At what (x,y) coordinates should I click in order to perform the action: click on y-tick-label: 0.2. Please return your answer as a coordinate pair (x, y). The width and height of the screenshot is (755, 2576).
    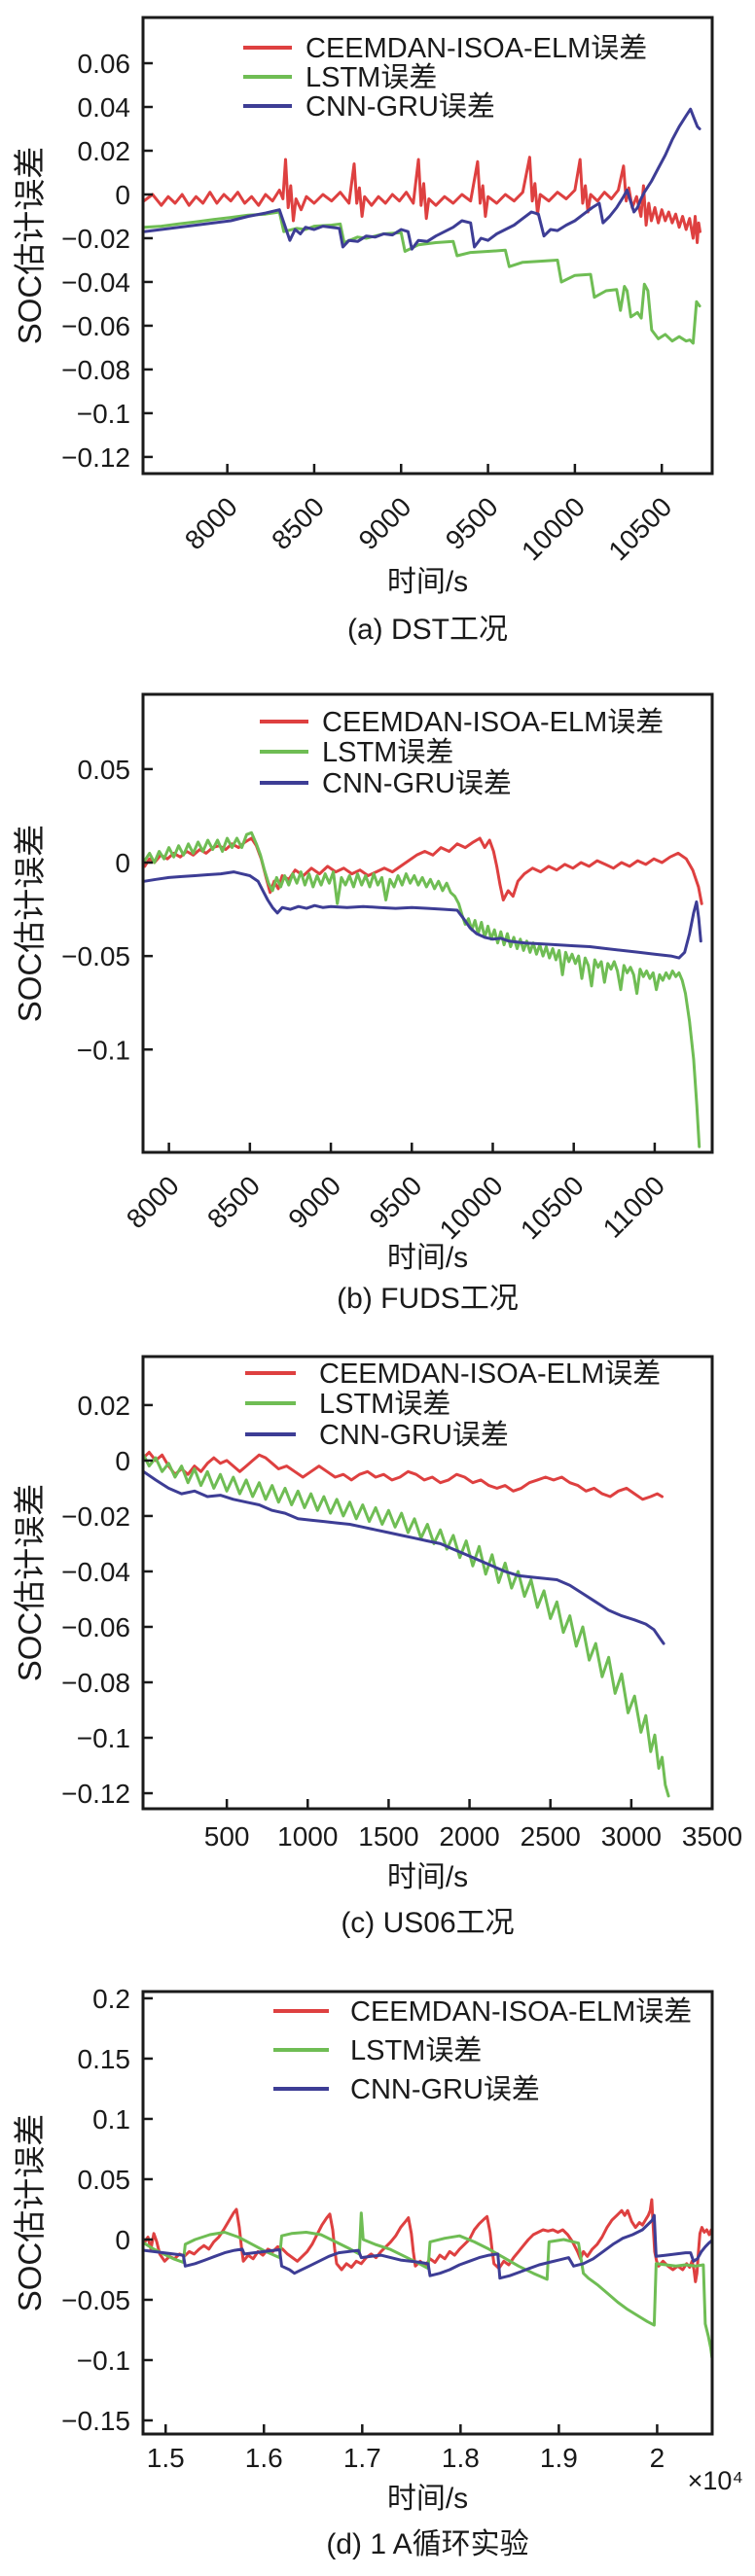
    Looking at the image, I should click on (111, 2000).